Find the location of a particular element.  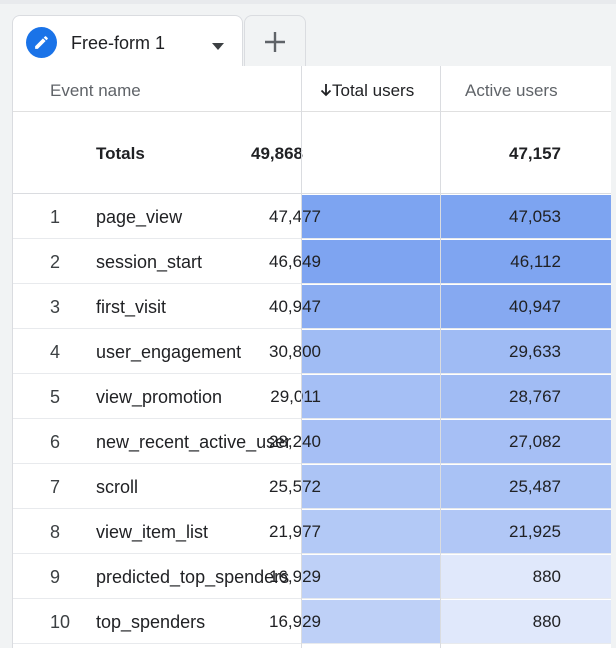

total-users-value: 30,800 is located at coordinates (295, 351).